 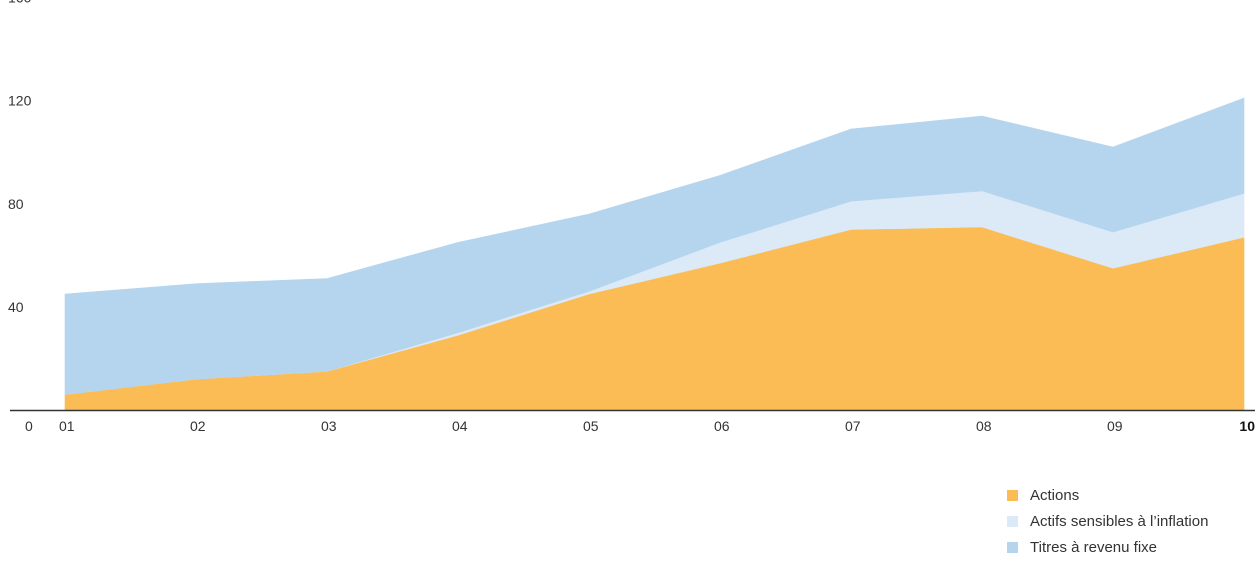 What do you see at coordinates (853, 426) in the screenshot?
I see `x-tick-label-07: 07` at bounding box center [853, 426].